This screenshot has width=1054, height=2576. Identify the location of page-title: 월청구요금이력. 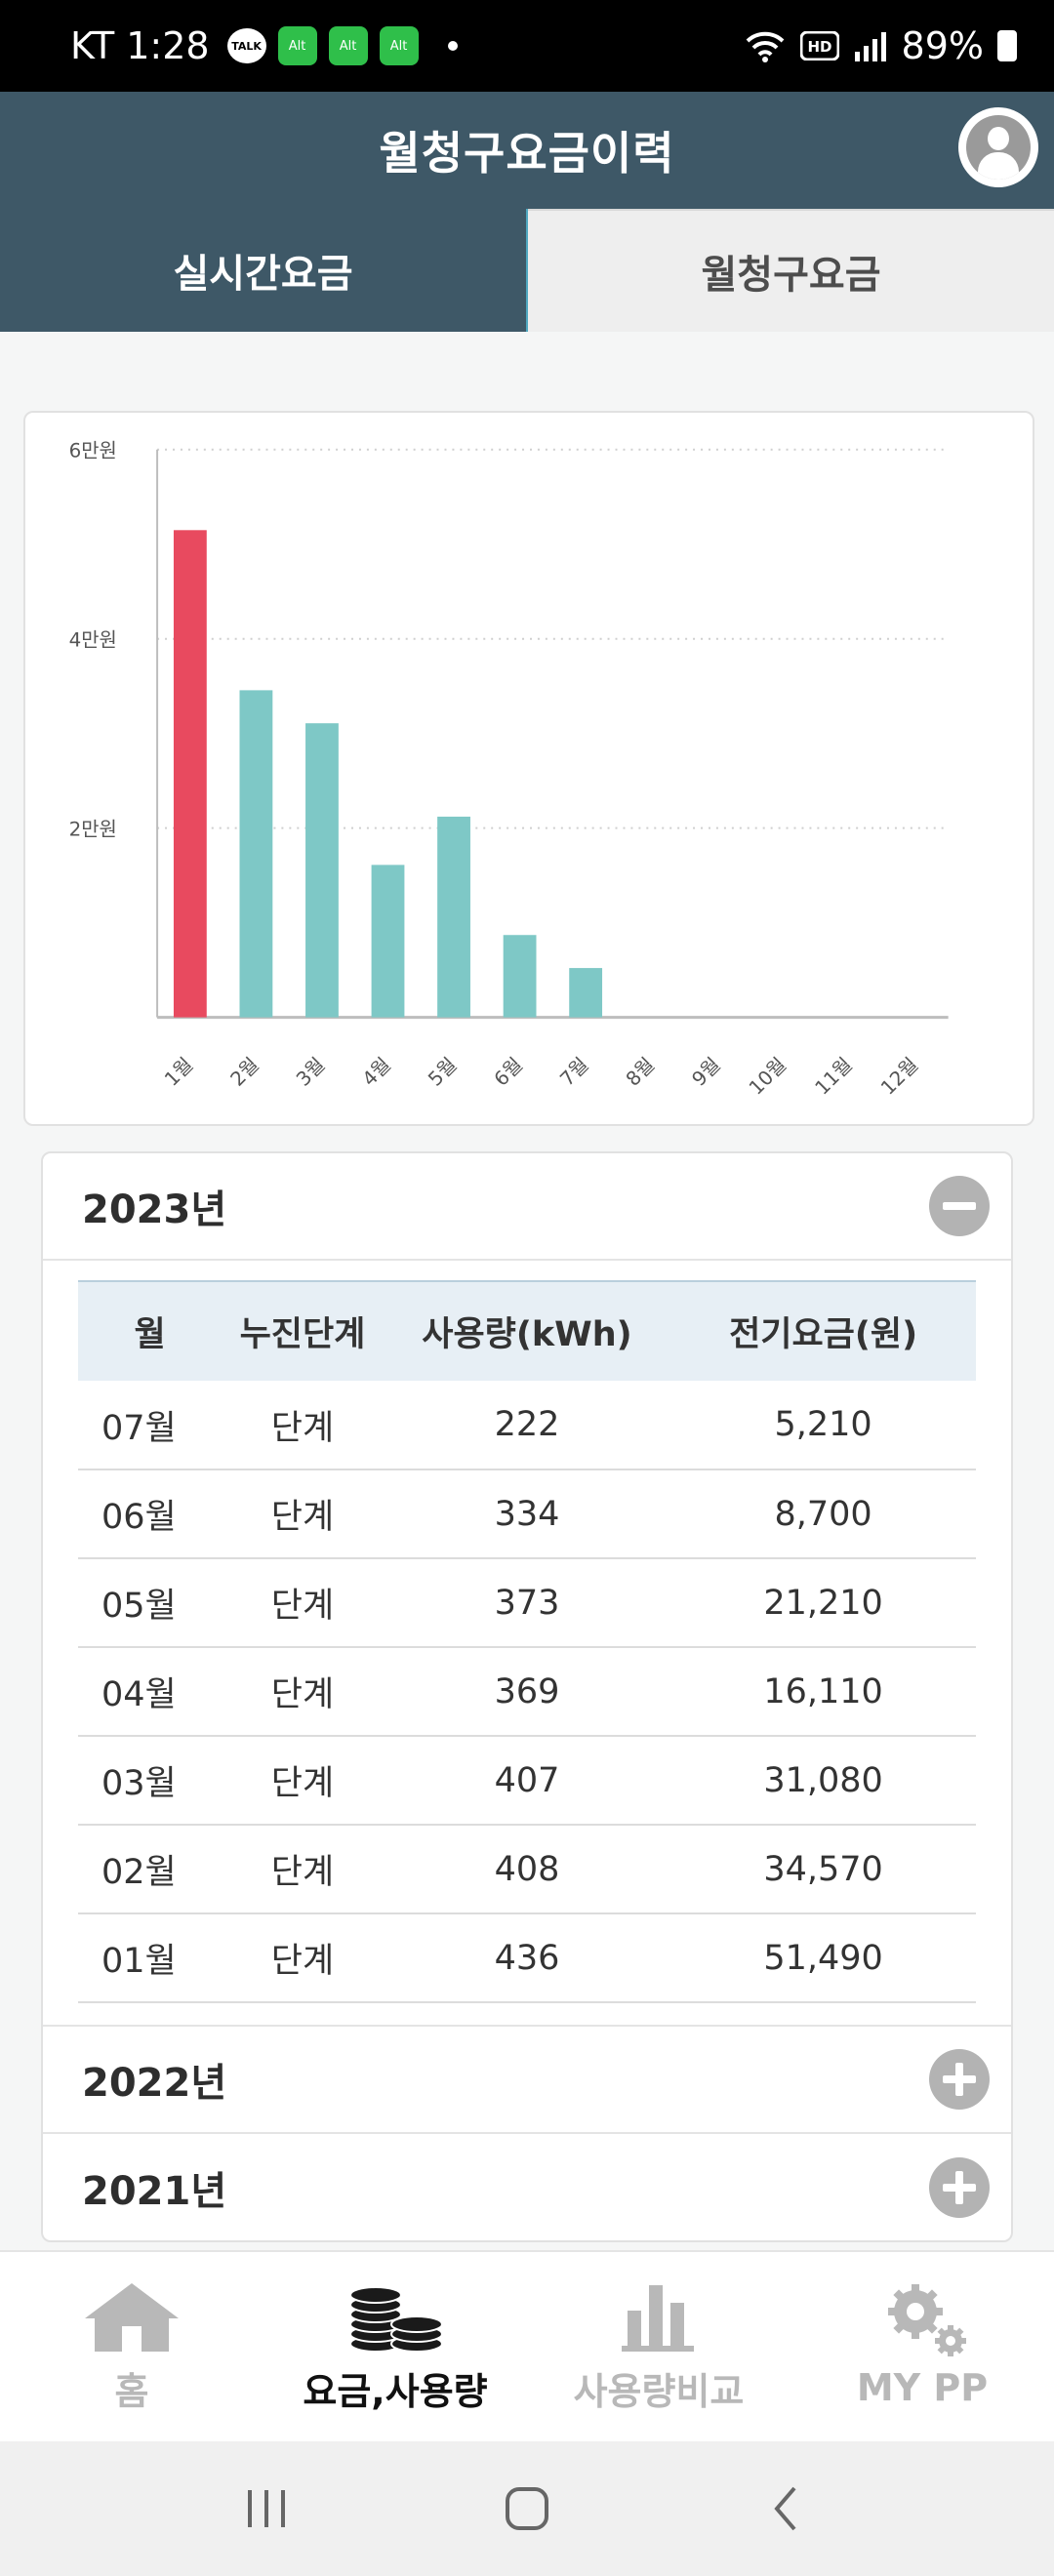
(527, 153).